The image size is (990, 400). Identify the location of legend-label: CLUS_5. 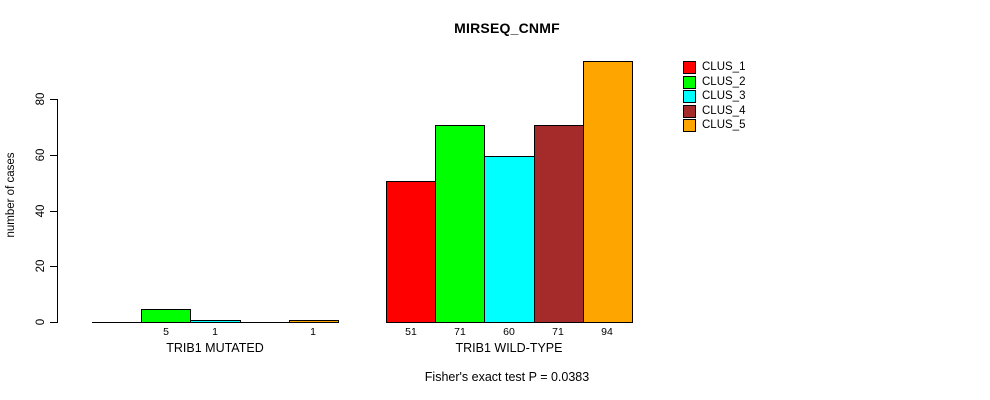
(724, 125).